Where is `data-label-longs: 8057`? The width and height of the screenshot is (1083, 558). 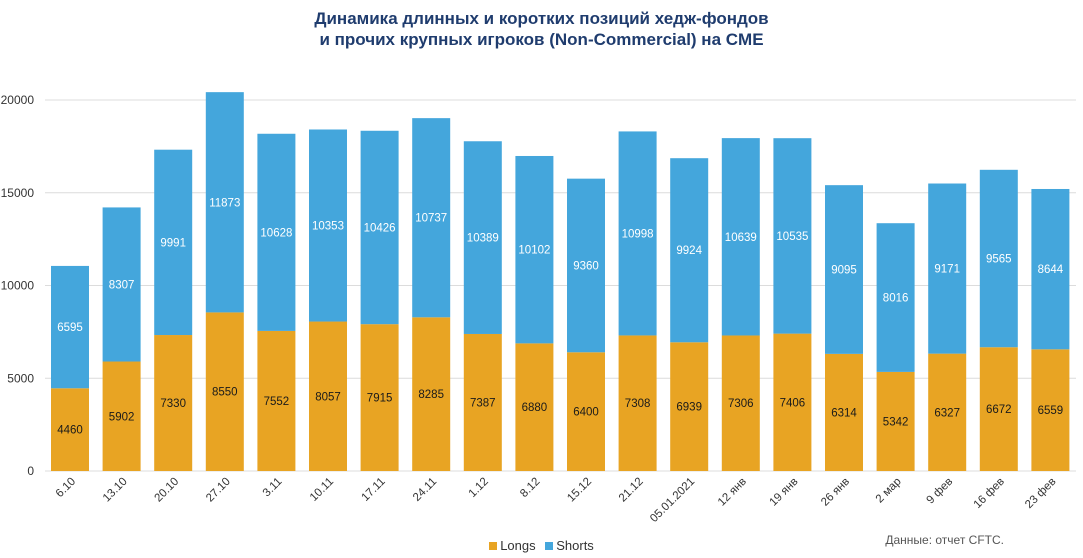 data-label-longs: 8057 is located at coordinates (328, 397).